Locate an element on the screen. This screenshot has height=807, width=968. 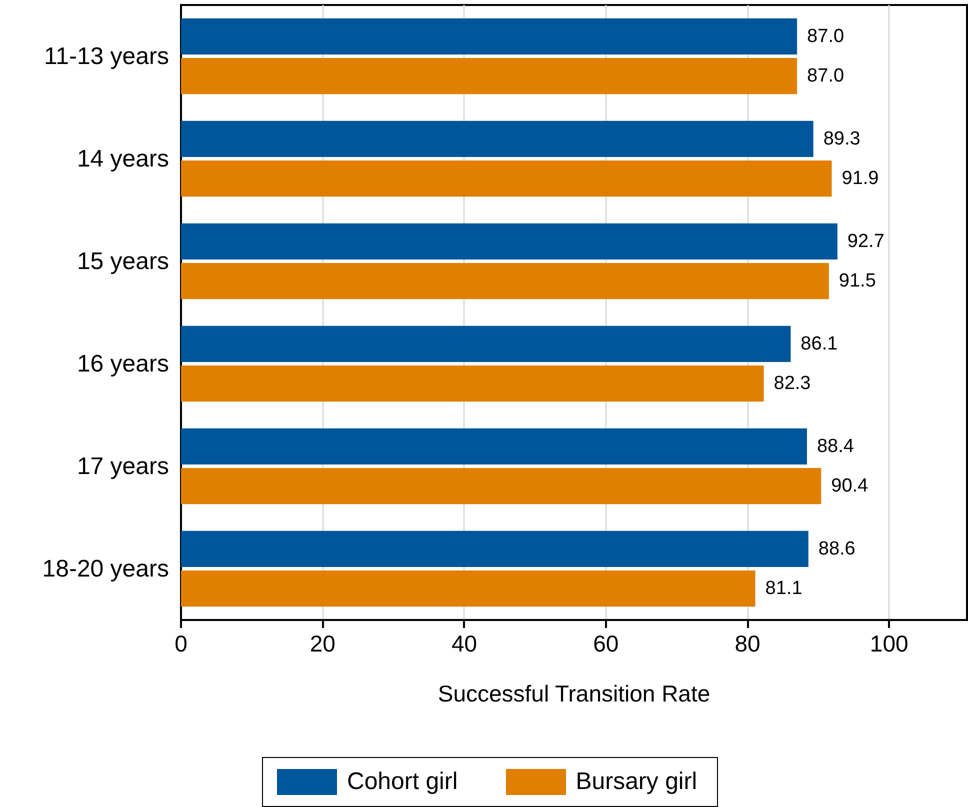
data-label: 81.1 is located at coordinates (783, 589).